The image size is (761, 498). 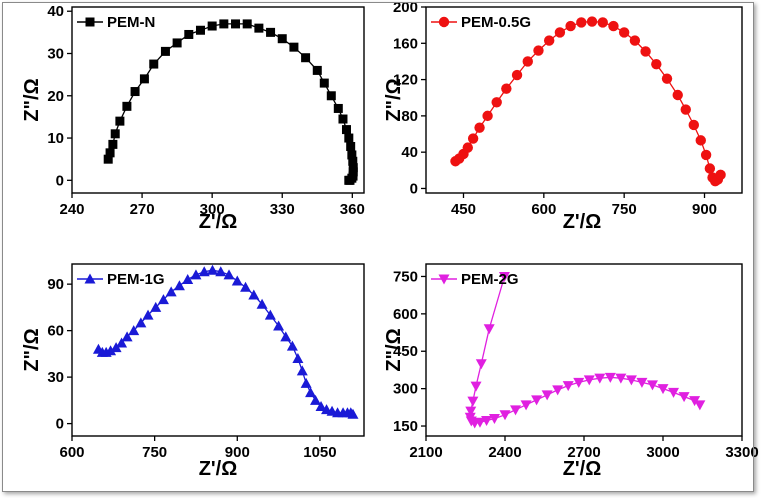 I want to click on legend-marker, so click(x=444, y=22).